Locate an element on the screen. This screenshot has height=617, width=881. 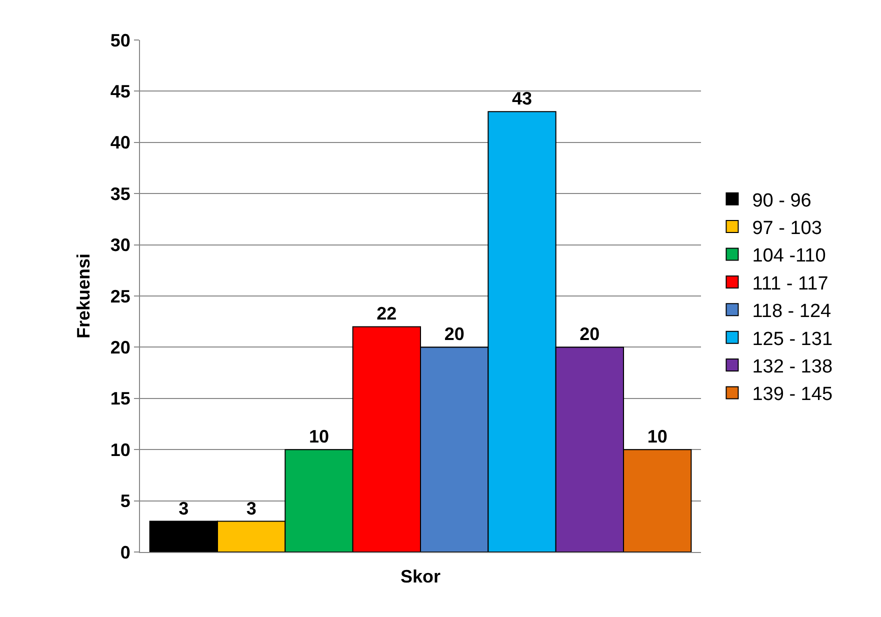
y-axis-title: Frekuensi is located at coordinates (84, 296).